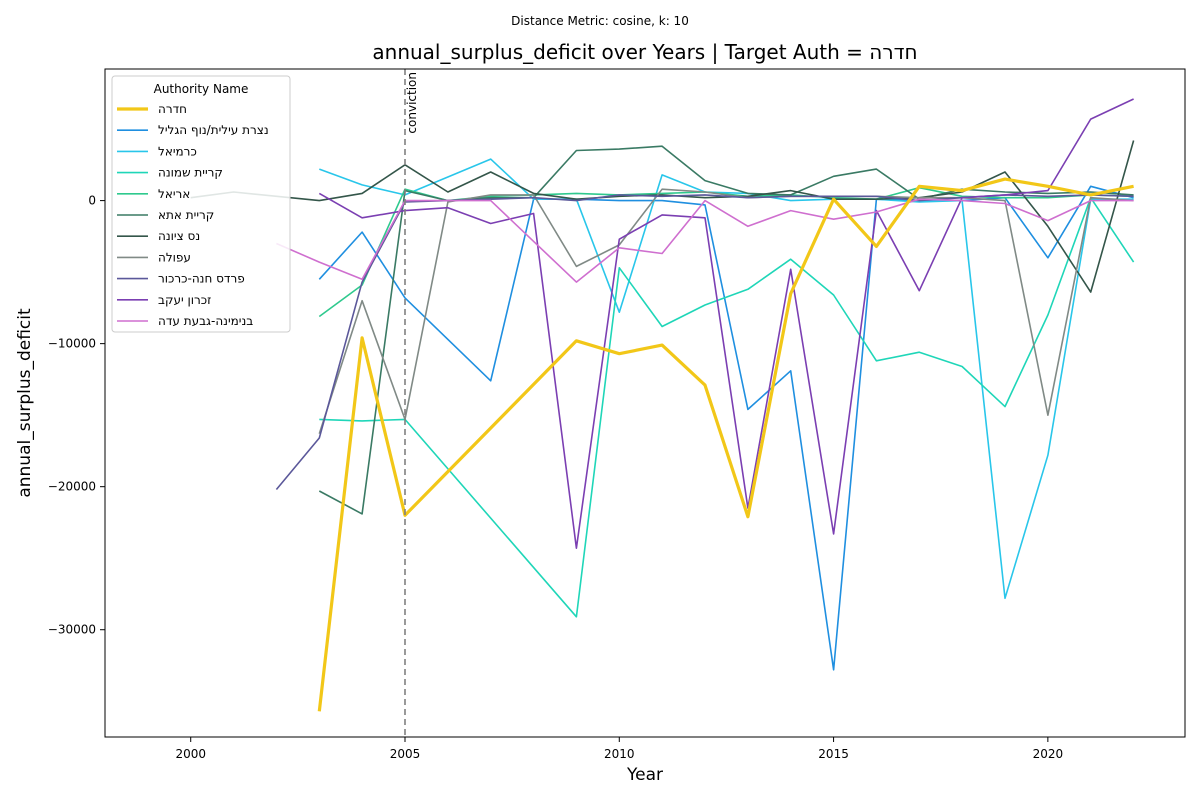 The image size is (1200, 800). Describe the element at coordinates (72, 344) in the screenshot. I see `y-tick-label: −10000` at that location.